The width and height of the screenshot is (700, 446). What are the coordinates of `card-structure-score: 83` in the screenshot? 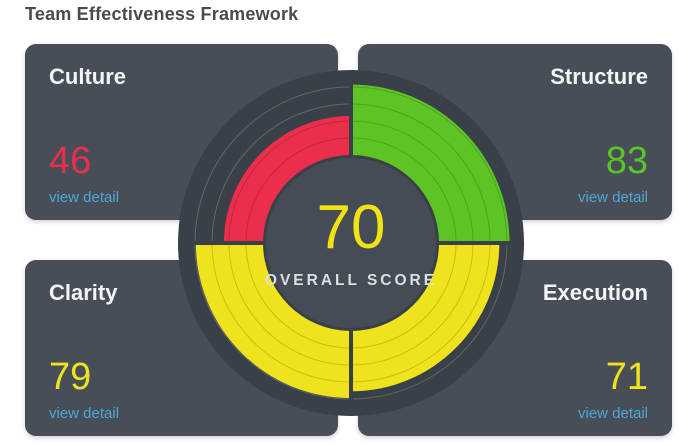 It's located at (626, 161).